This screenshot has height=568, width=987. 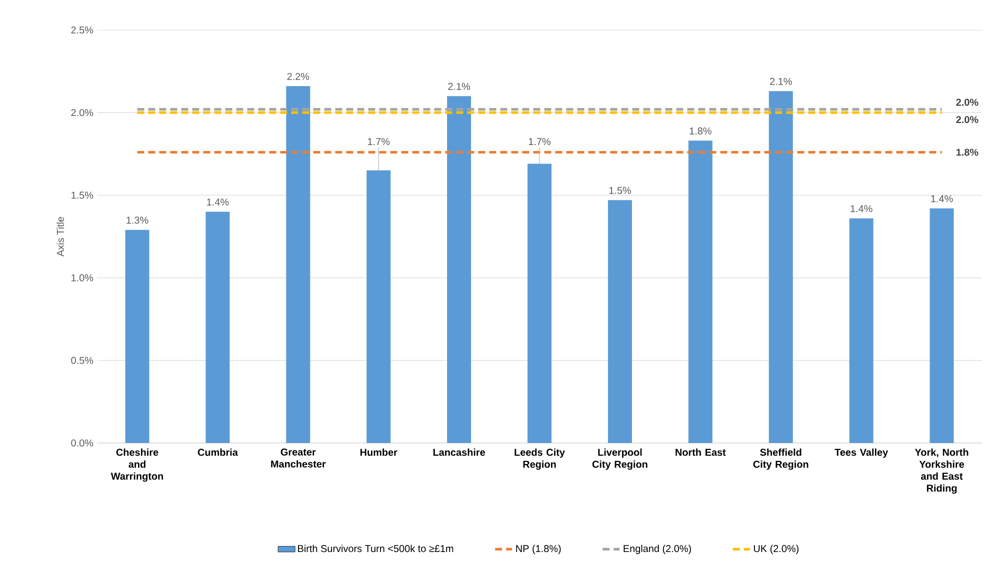 What do you see at coordinates (137, 220) in the screenshot?
I see `data-label: 1.3%` at bounding box center [137, 220].